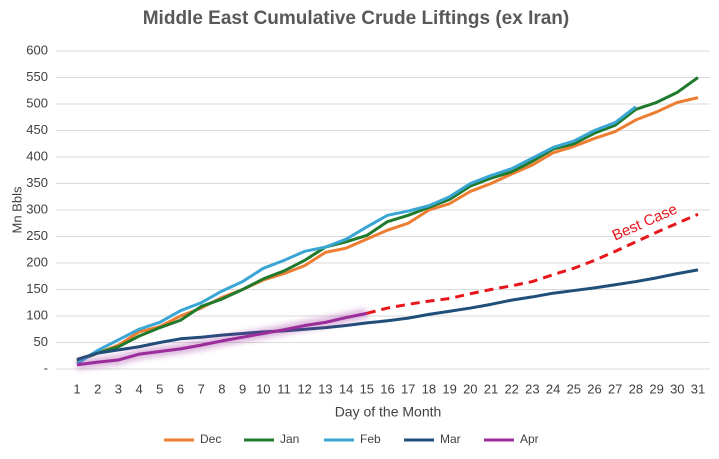 The height and width of the screenshot is (459, 719). Describe the element at coordinates (429, 388) in the screenshot. I see `x-tick-label: 18` at that location.